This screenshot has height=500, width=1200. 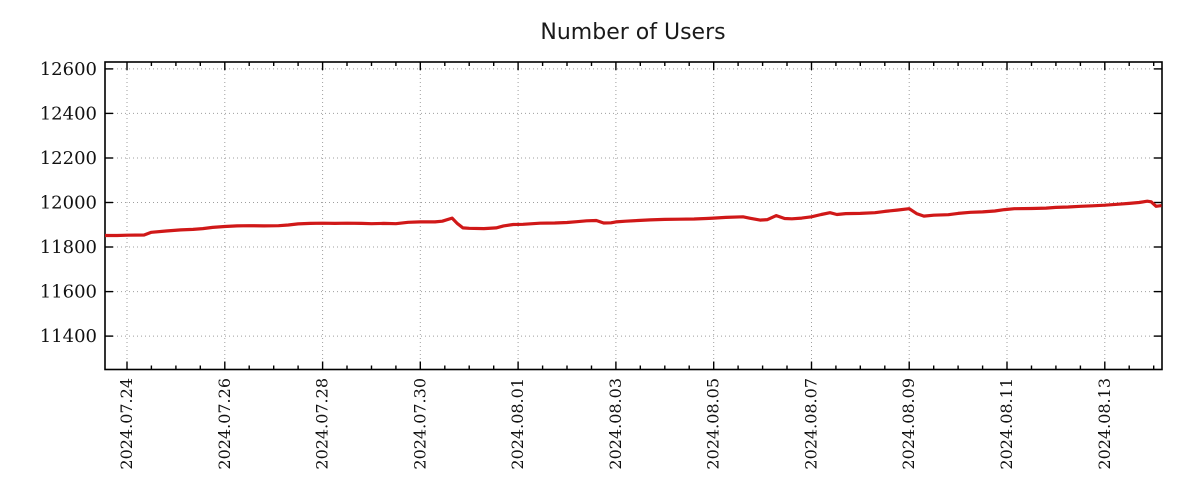 What do you see at coordinates (632, 32) in the screenshot?
I see `chart-title: Number of Users` at bounding box center [632, 32].